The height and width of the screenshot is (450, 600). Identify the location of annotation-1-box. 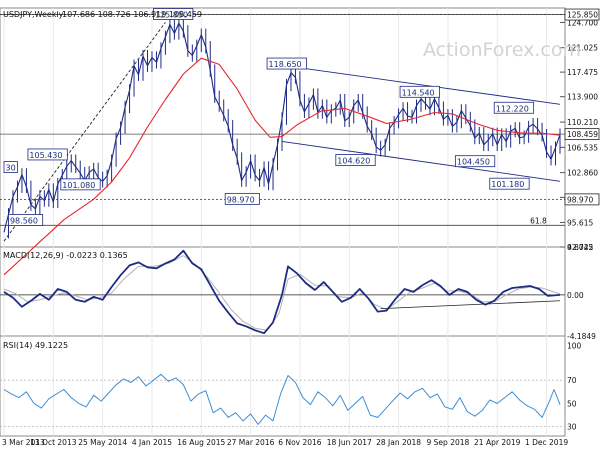
(286, 63).